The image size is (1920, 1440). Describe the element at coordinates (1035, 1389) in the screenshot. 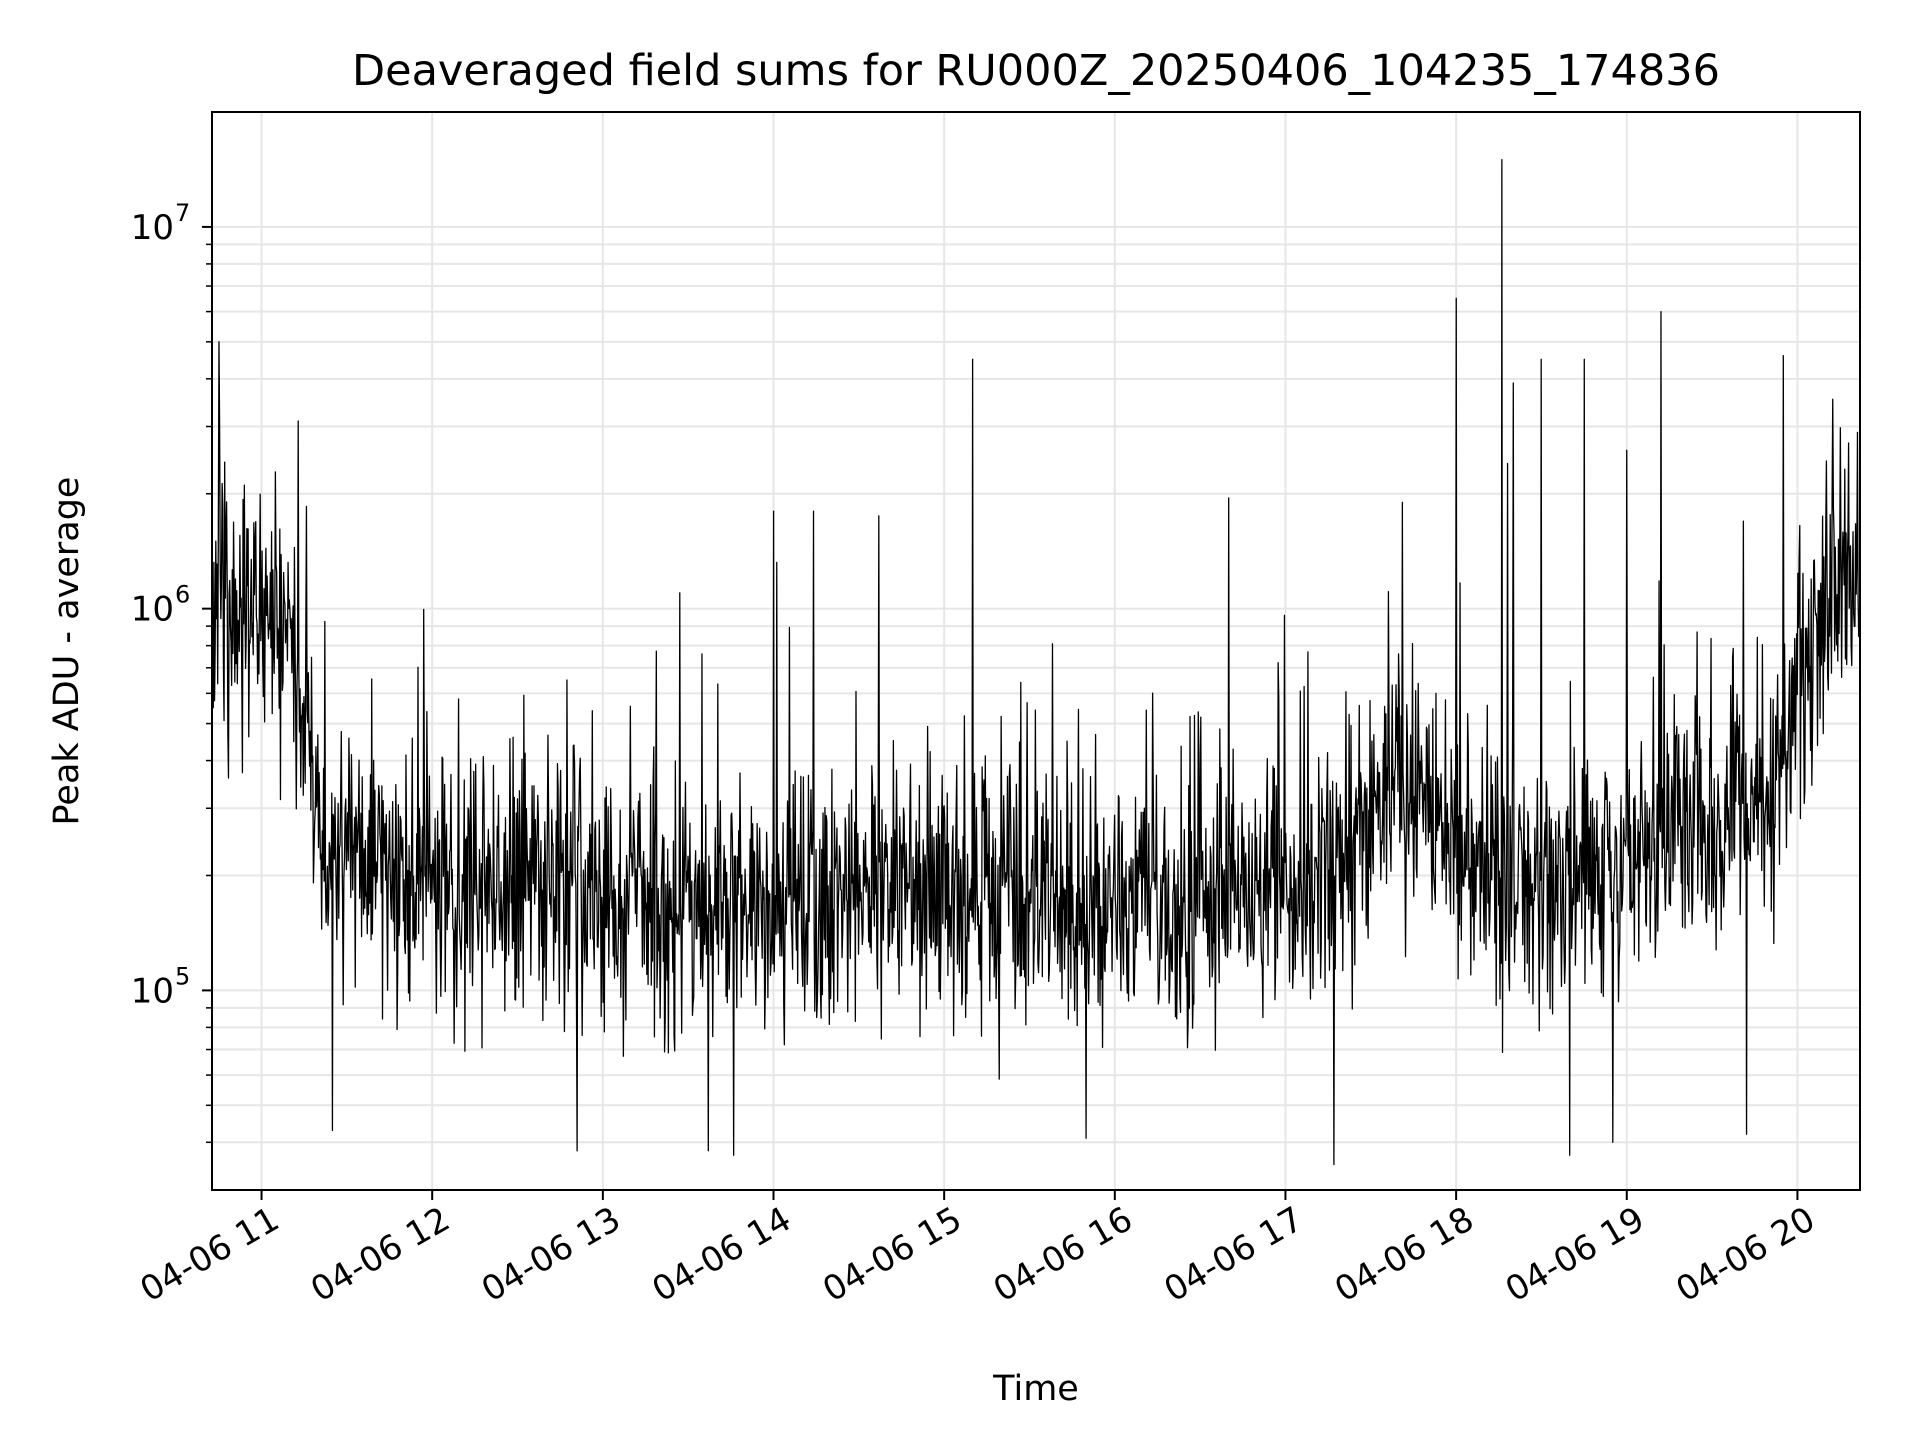

I see `x-axis-label: Time` at that location.